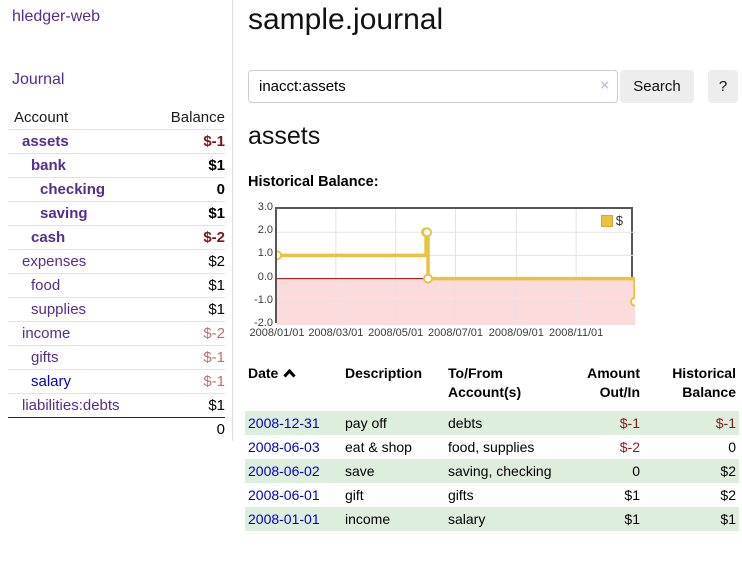 This screenshot has height=582, width=742. Describe the element at coordinates (284, 447) in the screenshot. I see `register-date-link: 2008-06-03` at that location.